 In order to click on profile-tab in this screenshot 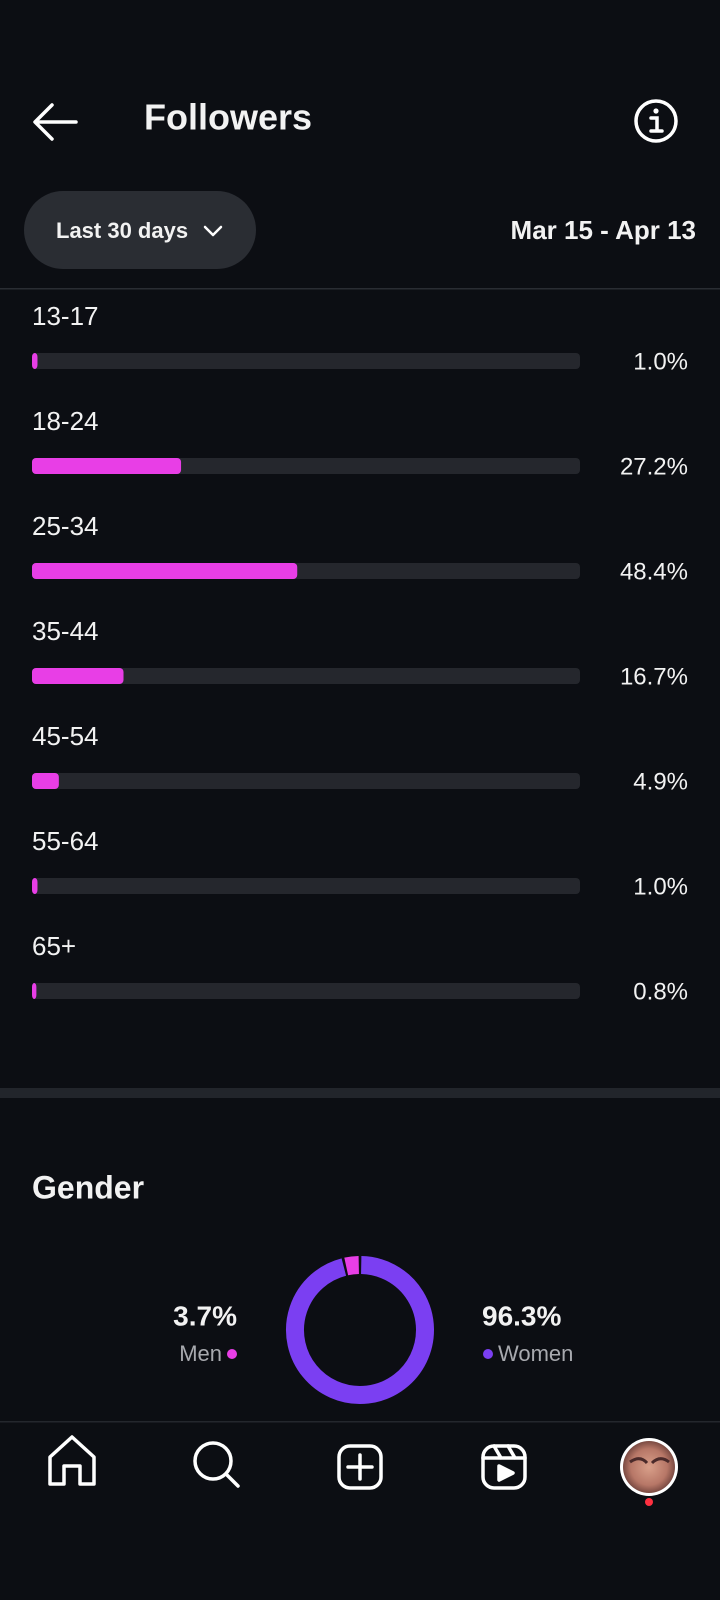, I will do `click(649, 1472)`.